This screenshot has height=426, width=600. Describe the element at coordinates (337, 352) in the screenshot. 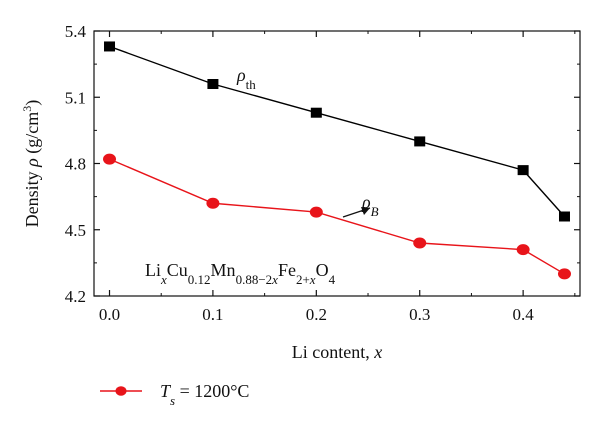

I see `x-axis-title: Li content, x` at that location.